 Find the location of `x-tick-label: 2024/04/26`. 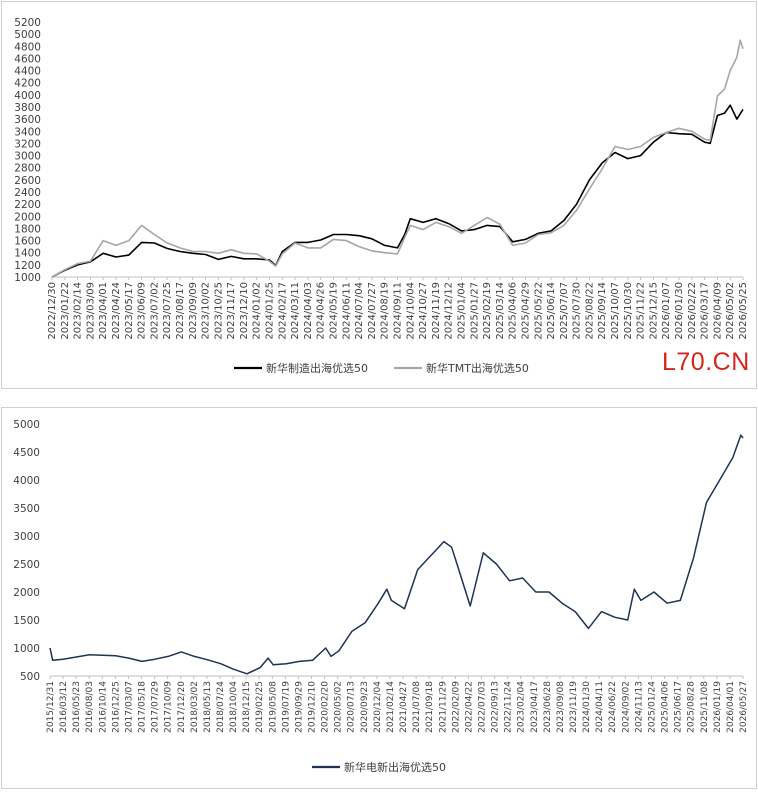

x-tick-label: 2024/04/26 is located at coordinates (321, 311).